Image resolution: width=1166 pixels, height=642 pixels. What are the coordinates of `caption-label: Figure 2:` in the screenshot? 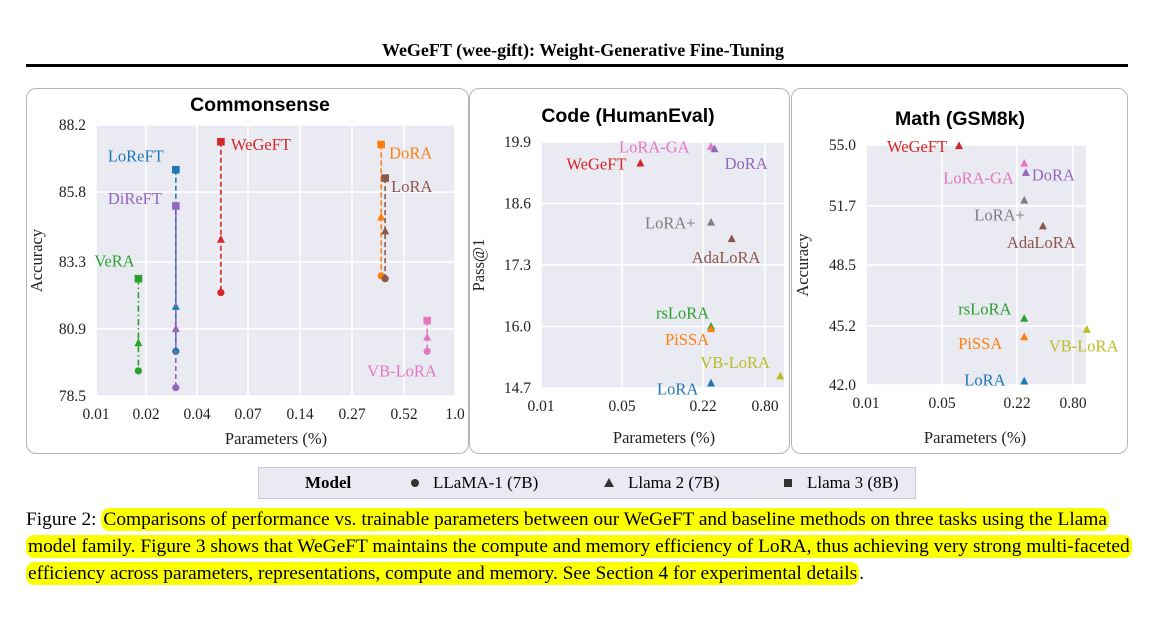 It's located at (61, 519).